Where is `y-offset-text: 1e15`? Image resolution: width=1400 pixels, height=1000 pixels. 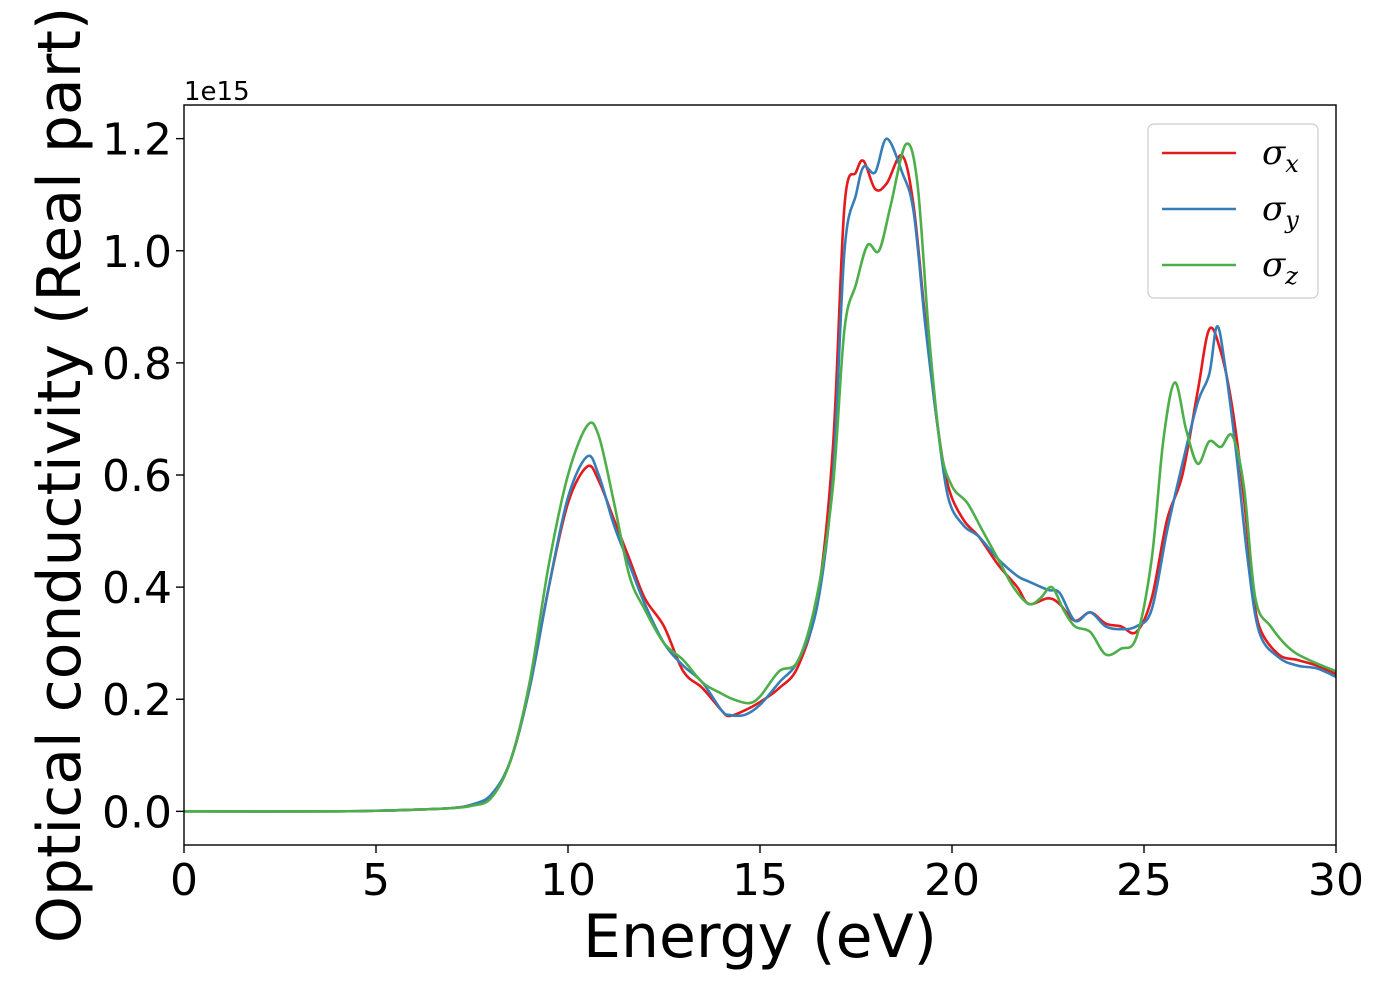
y-offset-text: 1e15 is located at coordinates (217, 92).